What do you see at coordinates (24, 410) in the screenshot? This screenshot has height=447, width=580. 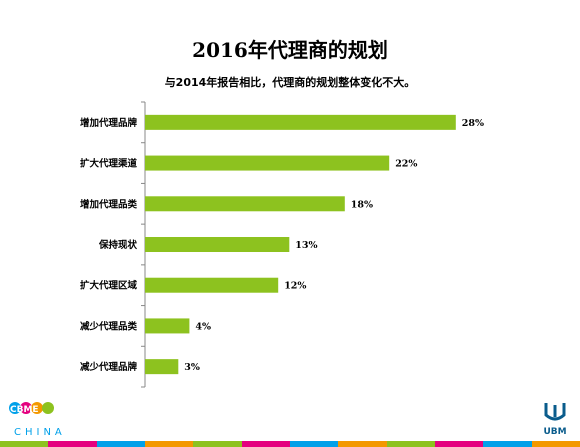 I see `cbme-logo-text: CBME` at bounding box center [24, 410].